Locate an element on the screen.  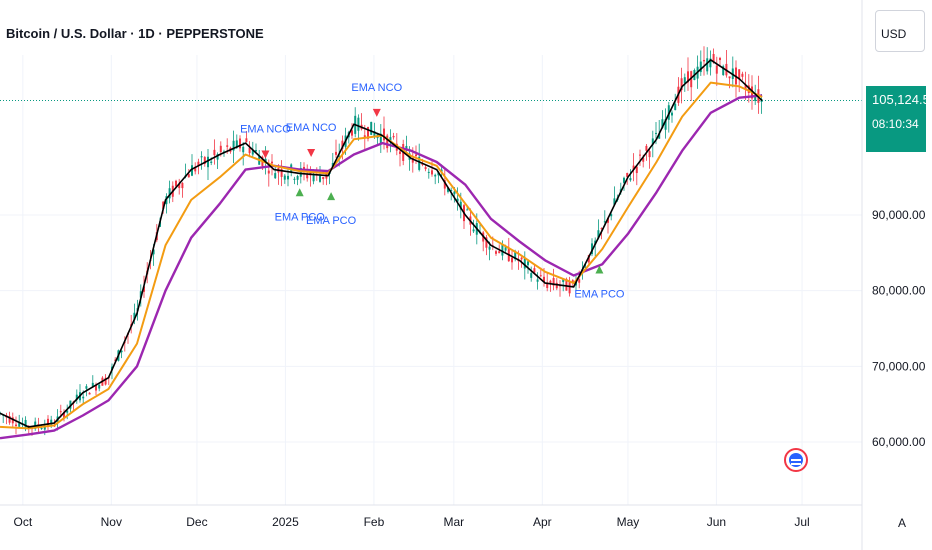
currency-button: USD is located at coordinates (900, 31).